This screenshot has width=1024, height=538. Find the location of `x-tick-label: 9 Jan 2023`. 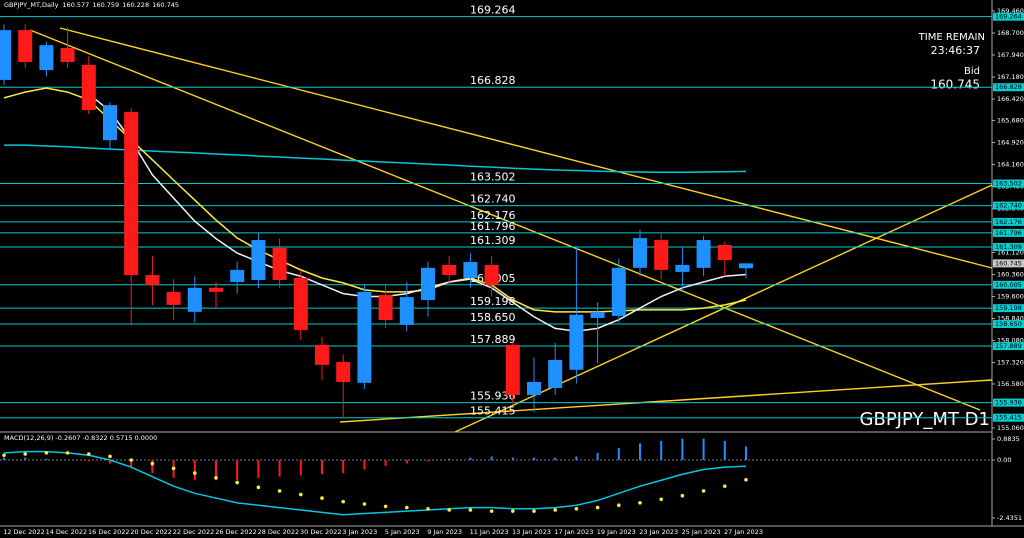

x-tick-label: 9 Jan 2023 is located at coordinates (444, 532).